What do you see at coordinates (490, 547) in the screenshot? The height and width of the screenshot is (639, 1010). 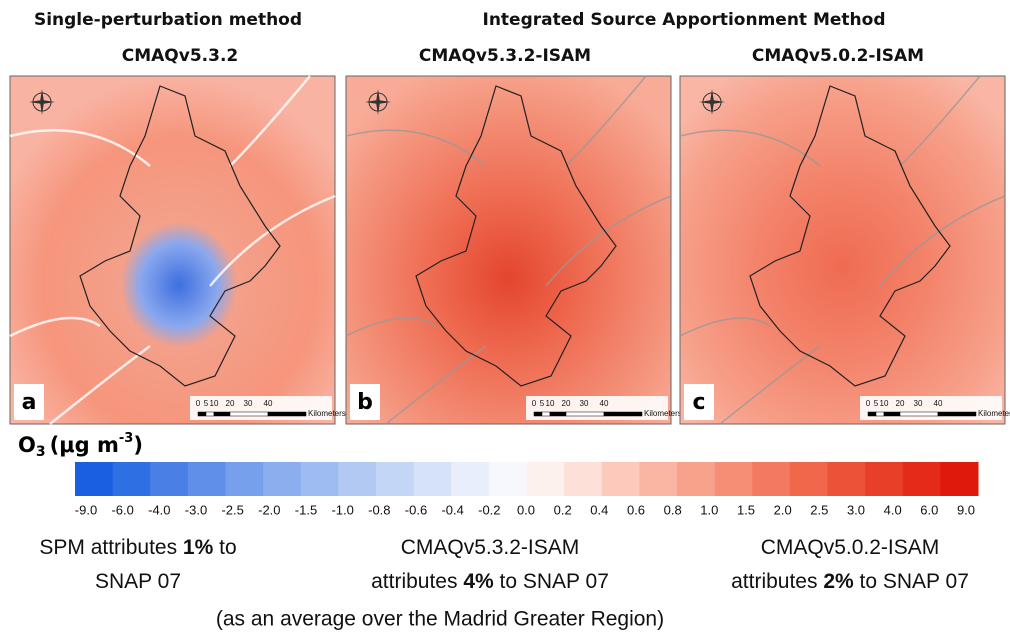 I see `caption-text: CMAQv5.3.2-ISAM` at bounding box center [490, 547].